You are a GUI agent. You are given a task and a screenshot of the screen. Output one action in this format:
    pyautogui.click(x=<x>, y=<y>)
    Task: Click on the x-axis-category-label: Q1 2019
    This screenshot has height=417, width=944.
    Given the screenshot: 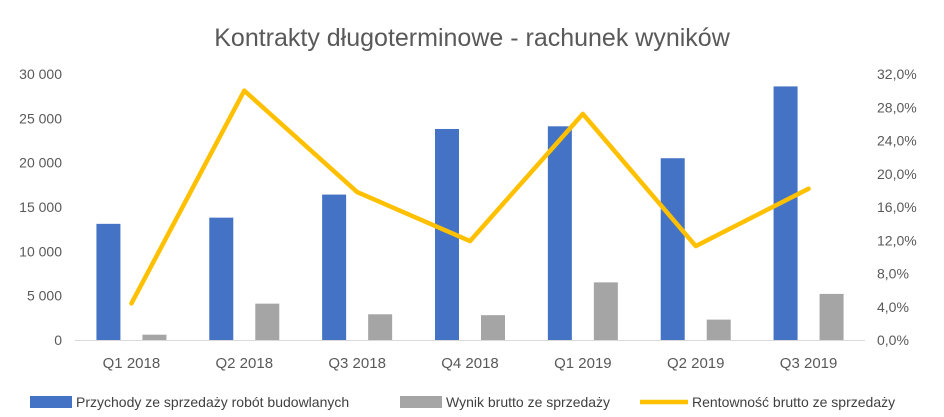 What is the action you would take?
    pyautogui.click(x=583, y=363)
    